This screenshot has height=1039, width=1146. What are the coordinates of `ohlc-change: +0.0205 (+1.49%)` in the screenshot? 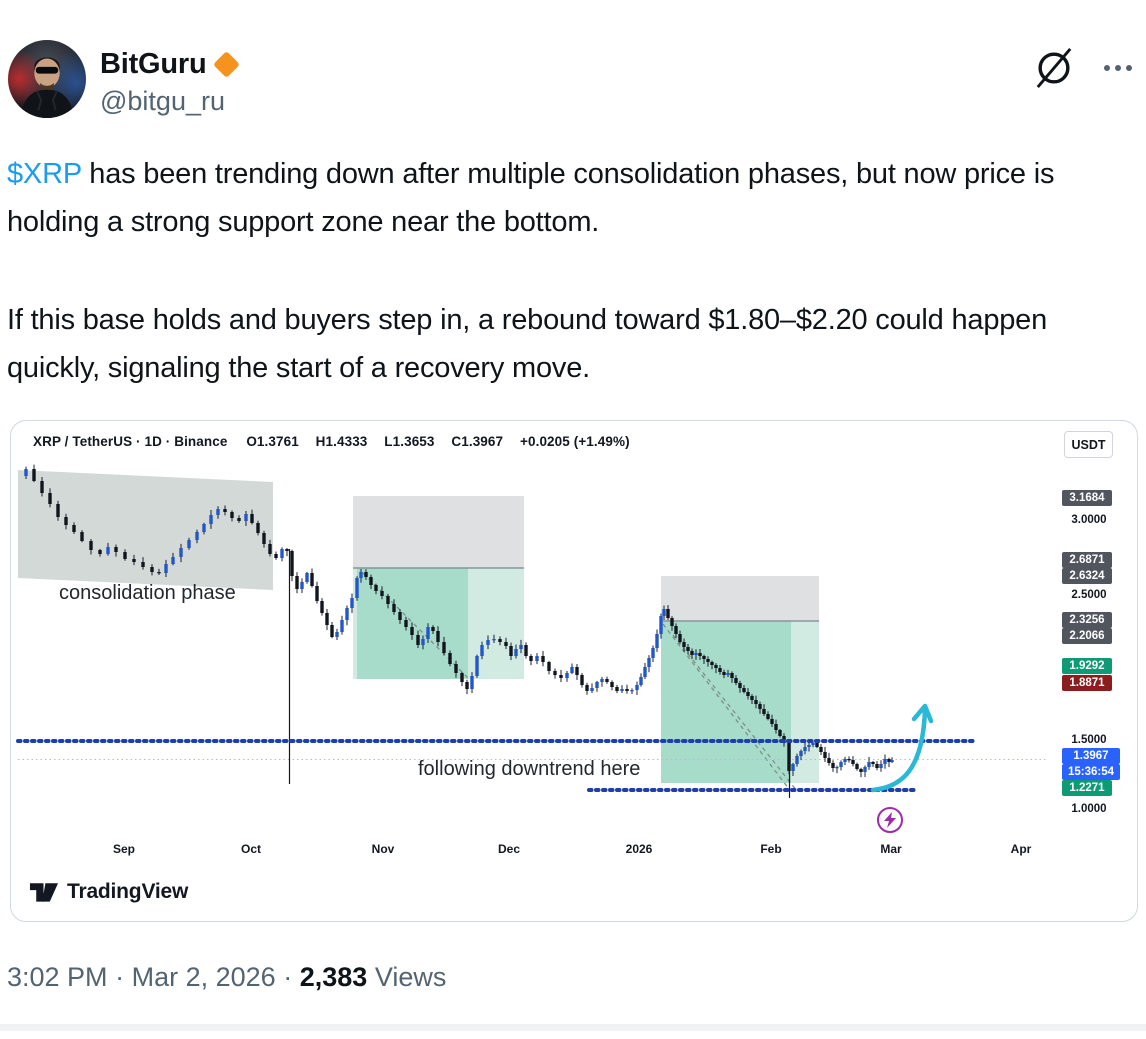 It's located at (575, 441).